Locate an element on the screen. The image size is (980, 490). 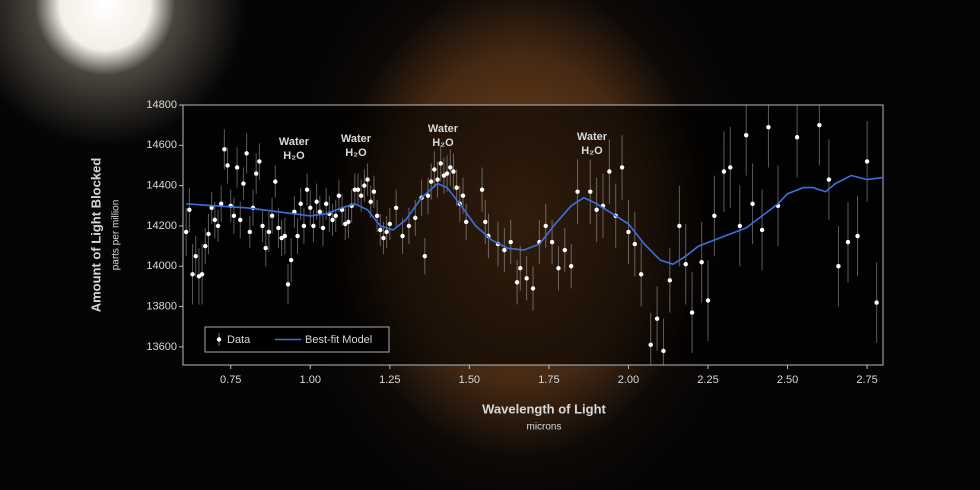
x-tick-label: 0.75 is located at coordinates (230, 380).